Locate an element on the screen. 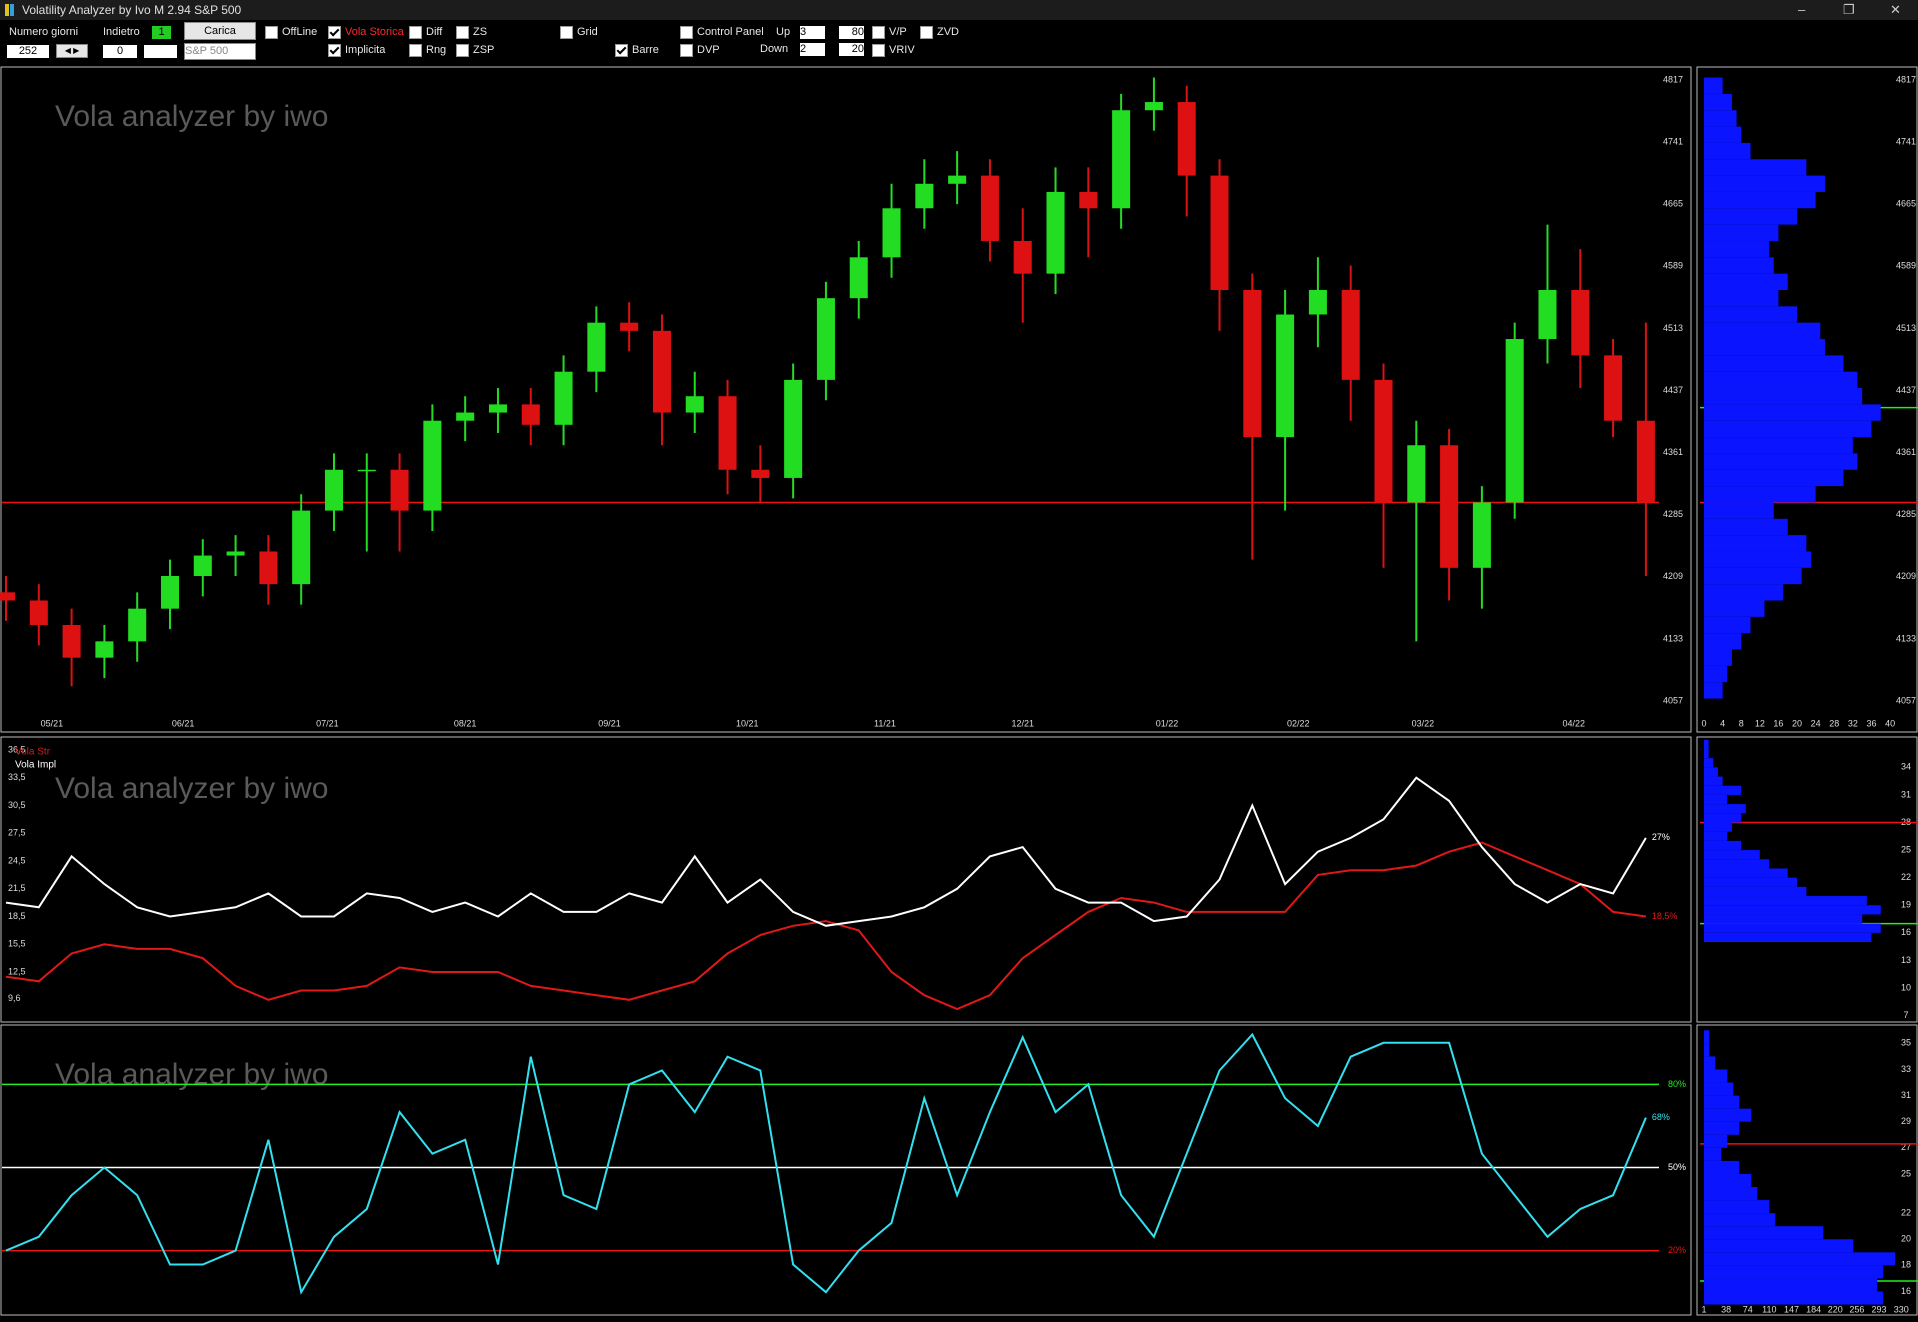  reference-label: 50% is located at coordinates (1677, 1167).